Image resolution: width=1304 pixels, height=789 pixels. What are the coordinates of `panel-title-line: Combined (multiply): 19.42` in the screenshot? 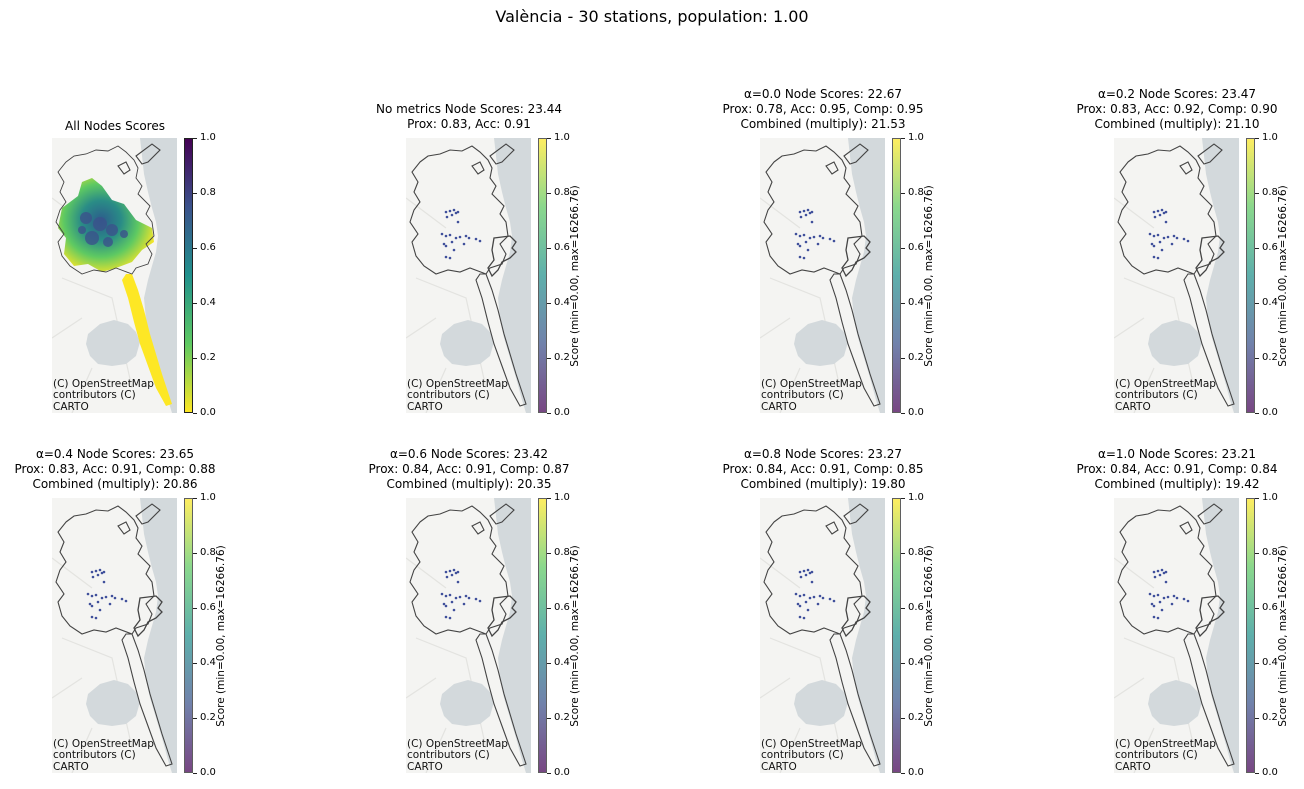 It's located at (1177, 484).